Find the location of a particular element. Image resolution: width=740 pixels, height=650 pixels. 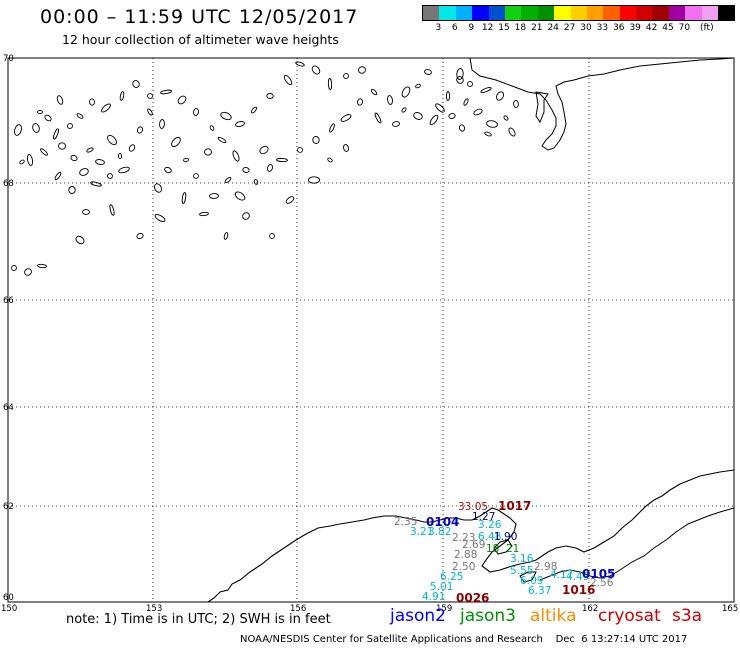

pass-label: 0026 is located at coordinates (472, 598).